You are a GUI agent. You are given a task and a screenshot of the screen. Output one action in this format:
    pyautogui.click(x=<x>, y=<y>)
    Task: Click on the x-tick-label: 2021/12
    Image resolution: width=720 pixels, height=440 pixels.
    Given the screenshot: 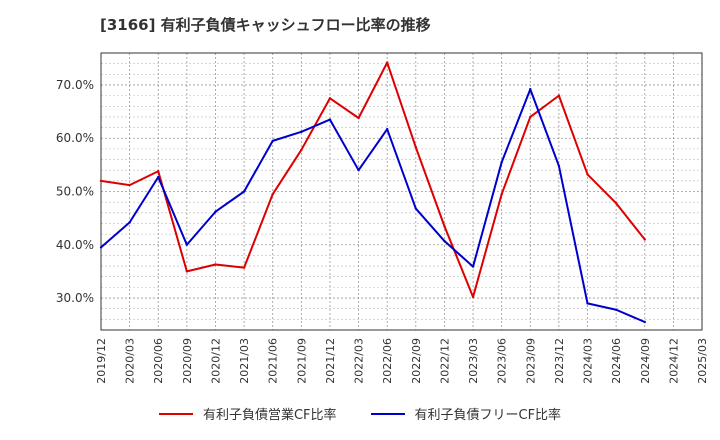 What is the action you would take?
    pyautogui.click(x=330, y=361)
    